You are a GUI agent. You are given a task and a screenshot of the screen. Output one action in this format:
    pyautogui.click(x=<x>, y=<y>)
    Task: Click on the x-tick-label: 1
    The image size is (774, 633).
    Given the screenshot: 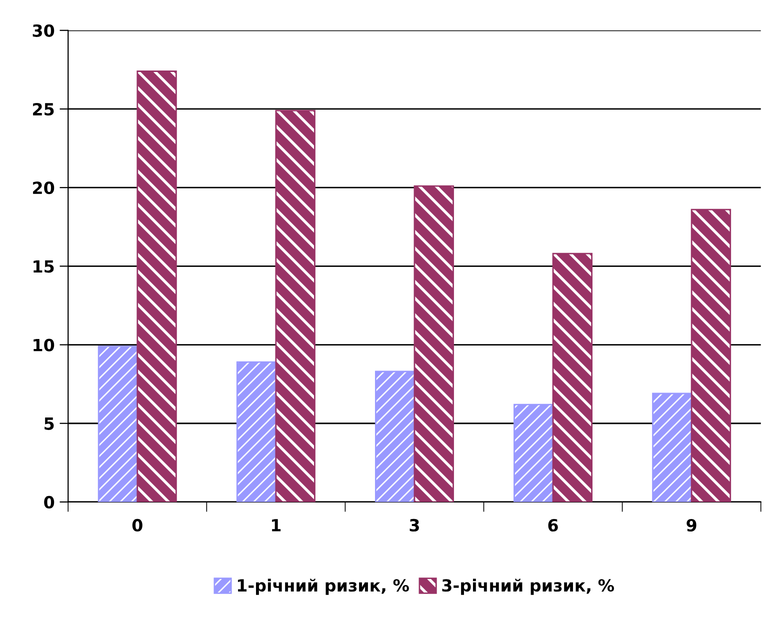 What is the action you would take?
    pyautogui.click(x=276, y=525)
    